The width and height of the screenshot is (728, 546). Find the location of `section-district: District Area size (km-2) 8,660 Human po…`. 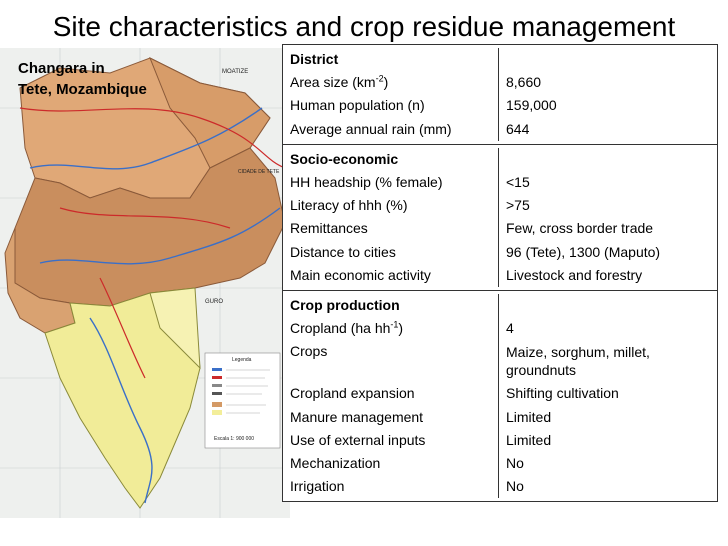

section-district: District Area size (km-2) 8,660 Human po… is located at coordinates (500, 95).